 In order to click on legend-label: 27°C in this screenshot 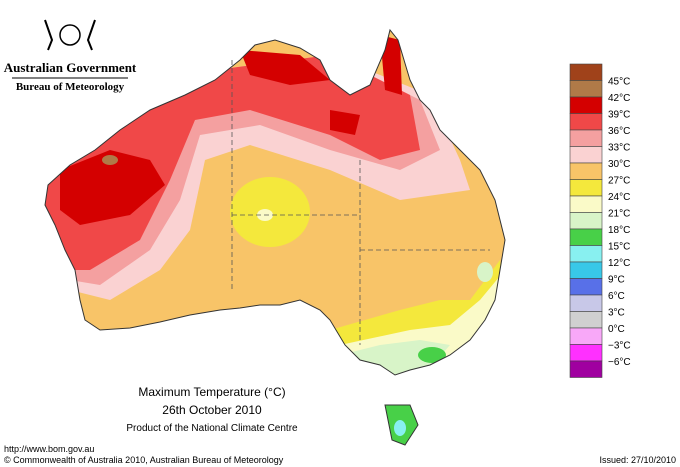, I will do `click(619, 181)`.